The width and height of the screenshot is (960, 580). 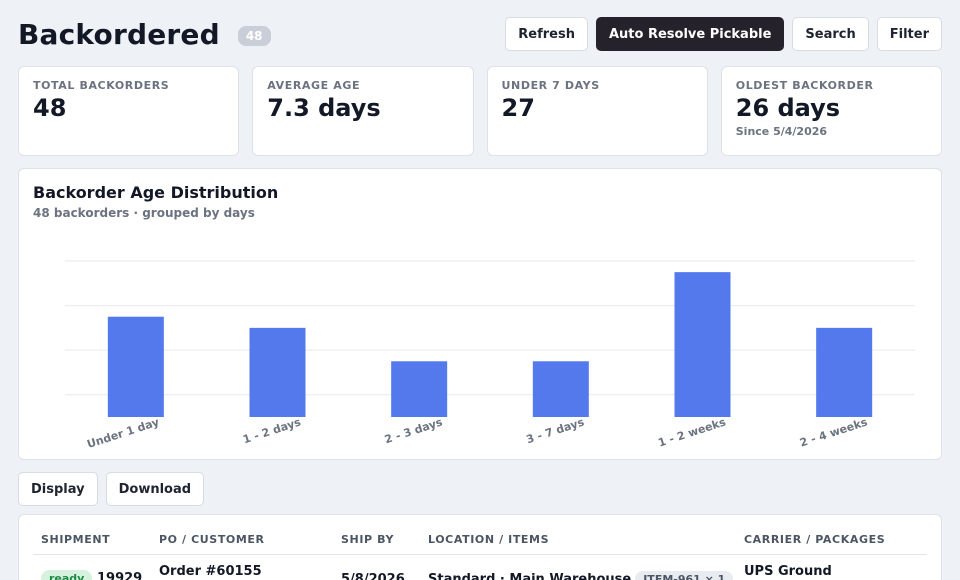 What do you see at coordinates (119, 34) in the screenshot?
I see `page-title: Backordered` at bounding box center [119, 34].